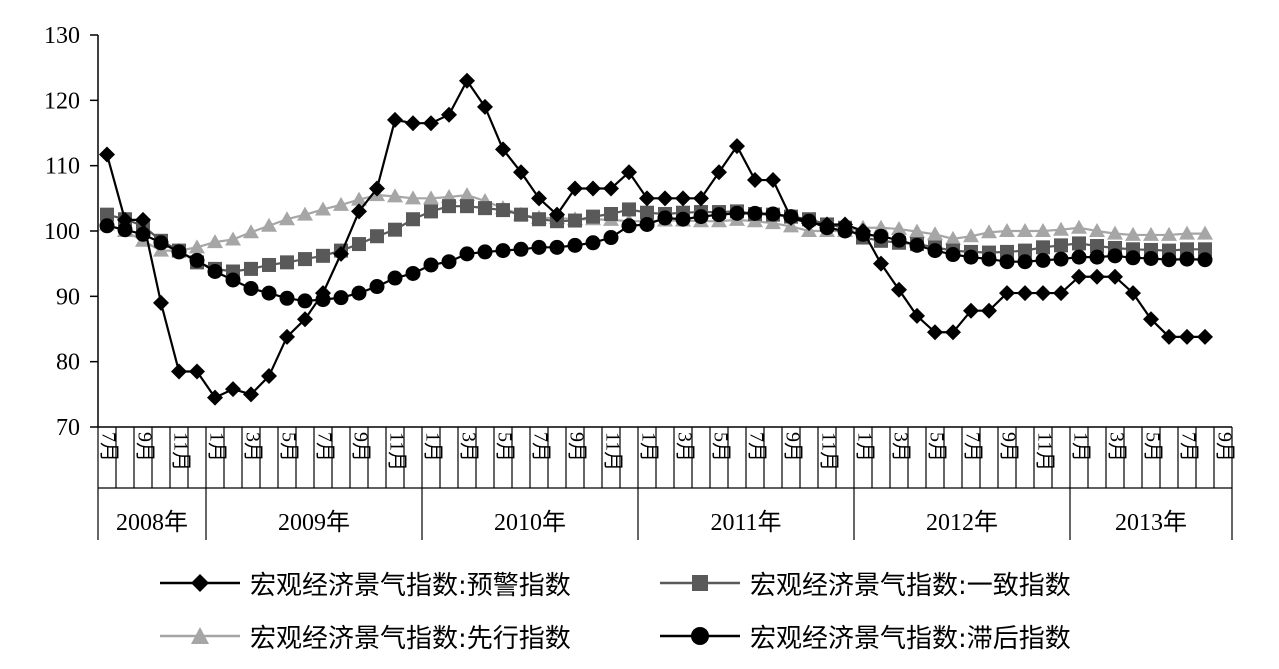  I want to click on triangle-marker-icon, so click(200, 635).